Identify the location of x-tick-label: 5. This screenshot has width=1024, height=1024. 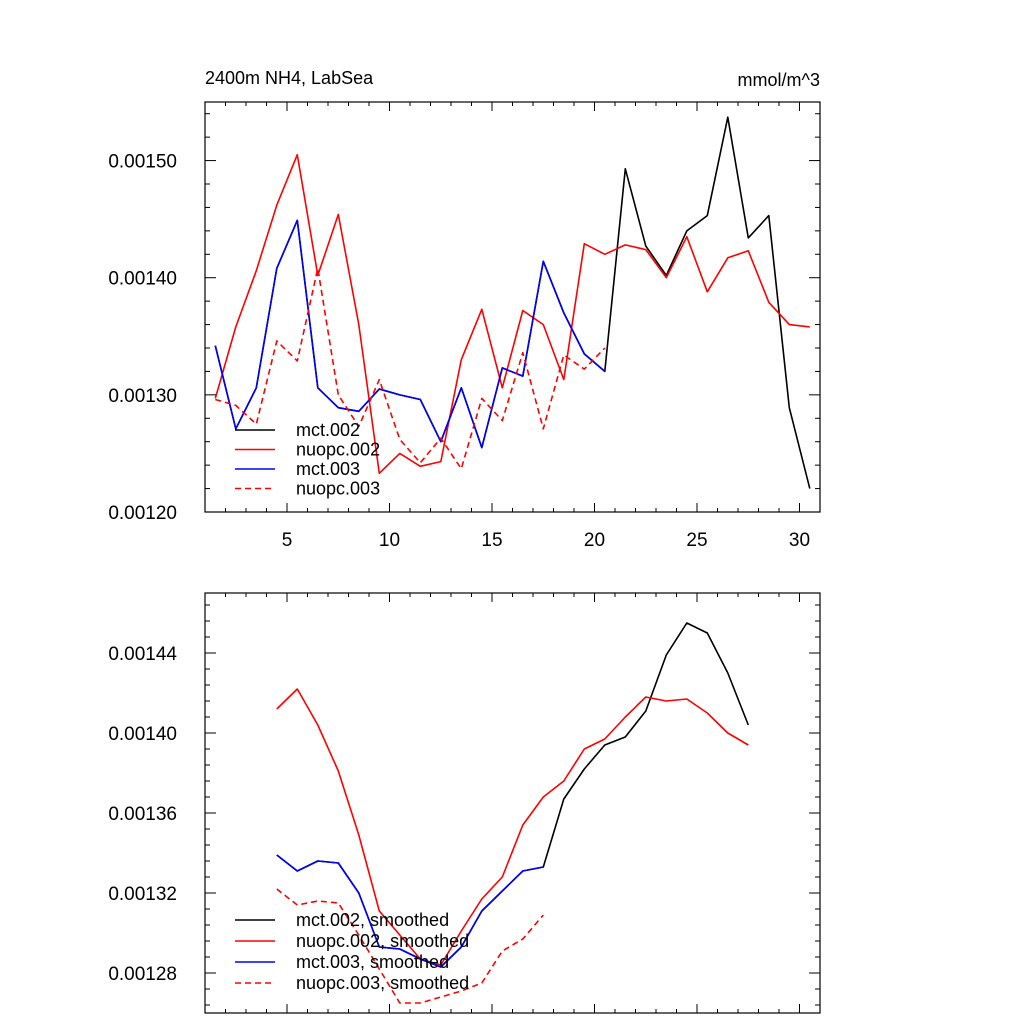
(287, 540).